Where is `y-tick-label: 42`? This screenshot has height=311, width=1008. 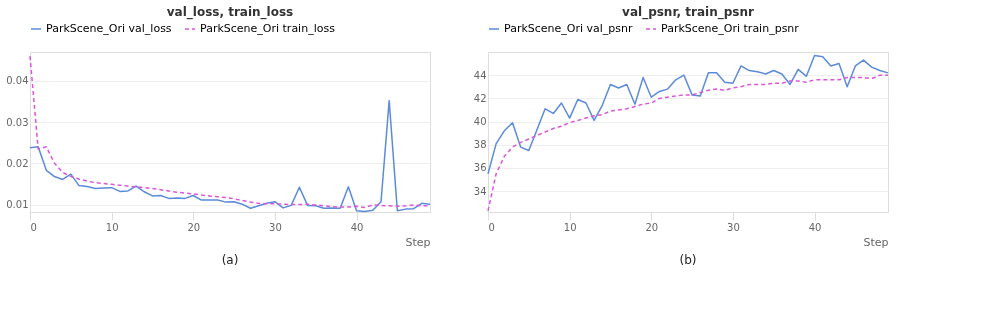 y-tick-label: 42 is located at coordinates (480, 98).